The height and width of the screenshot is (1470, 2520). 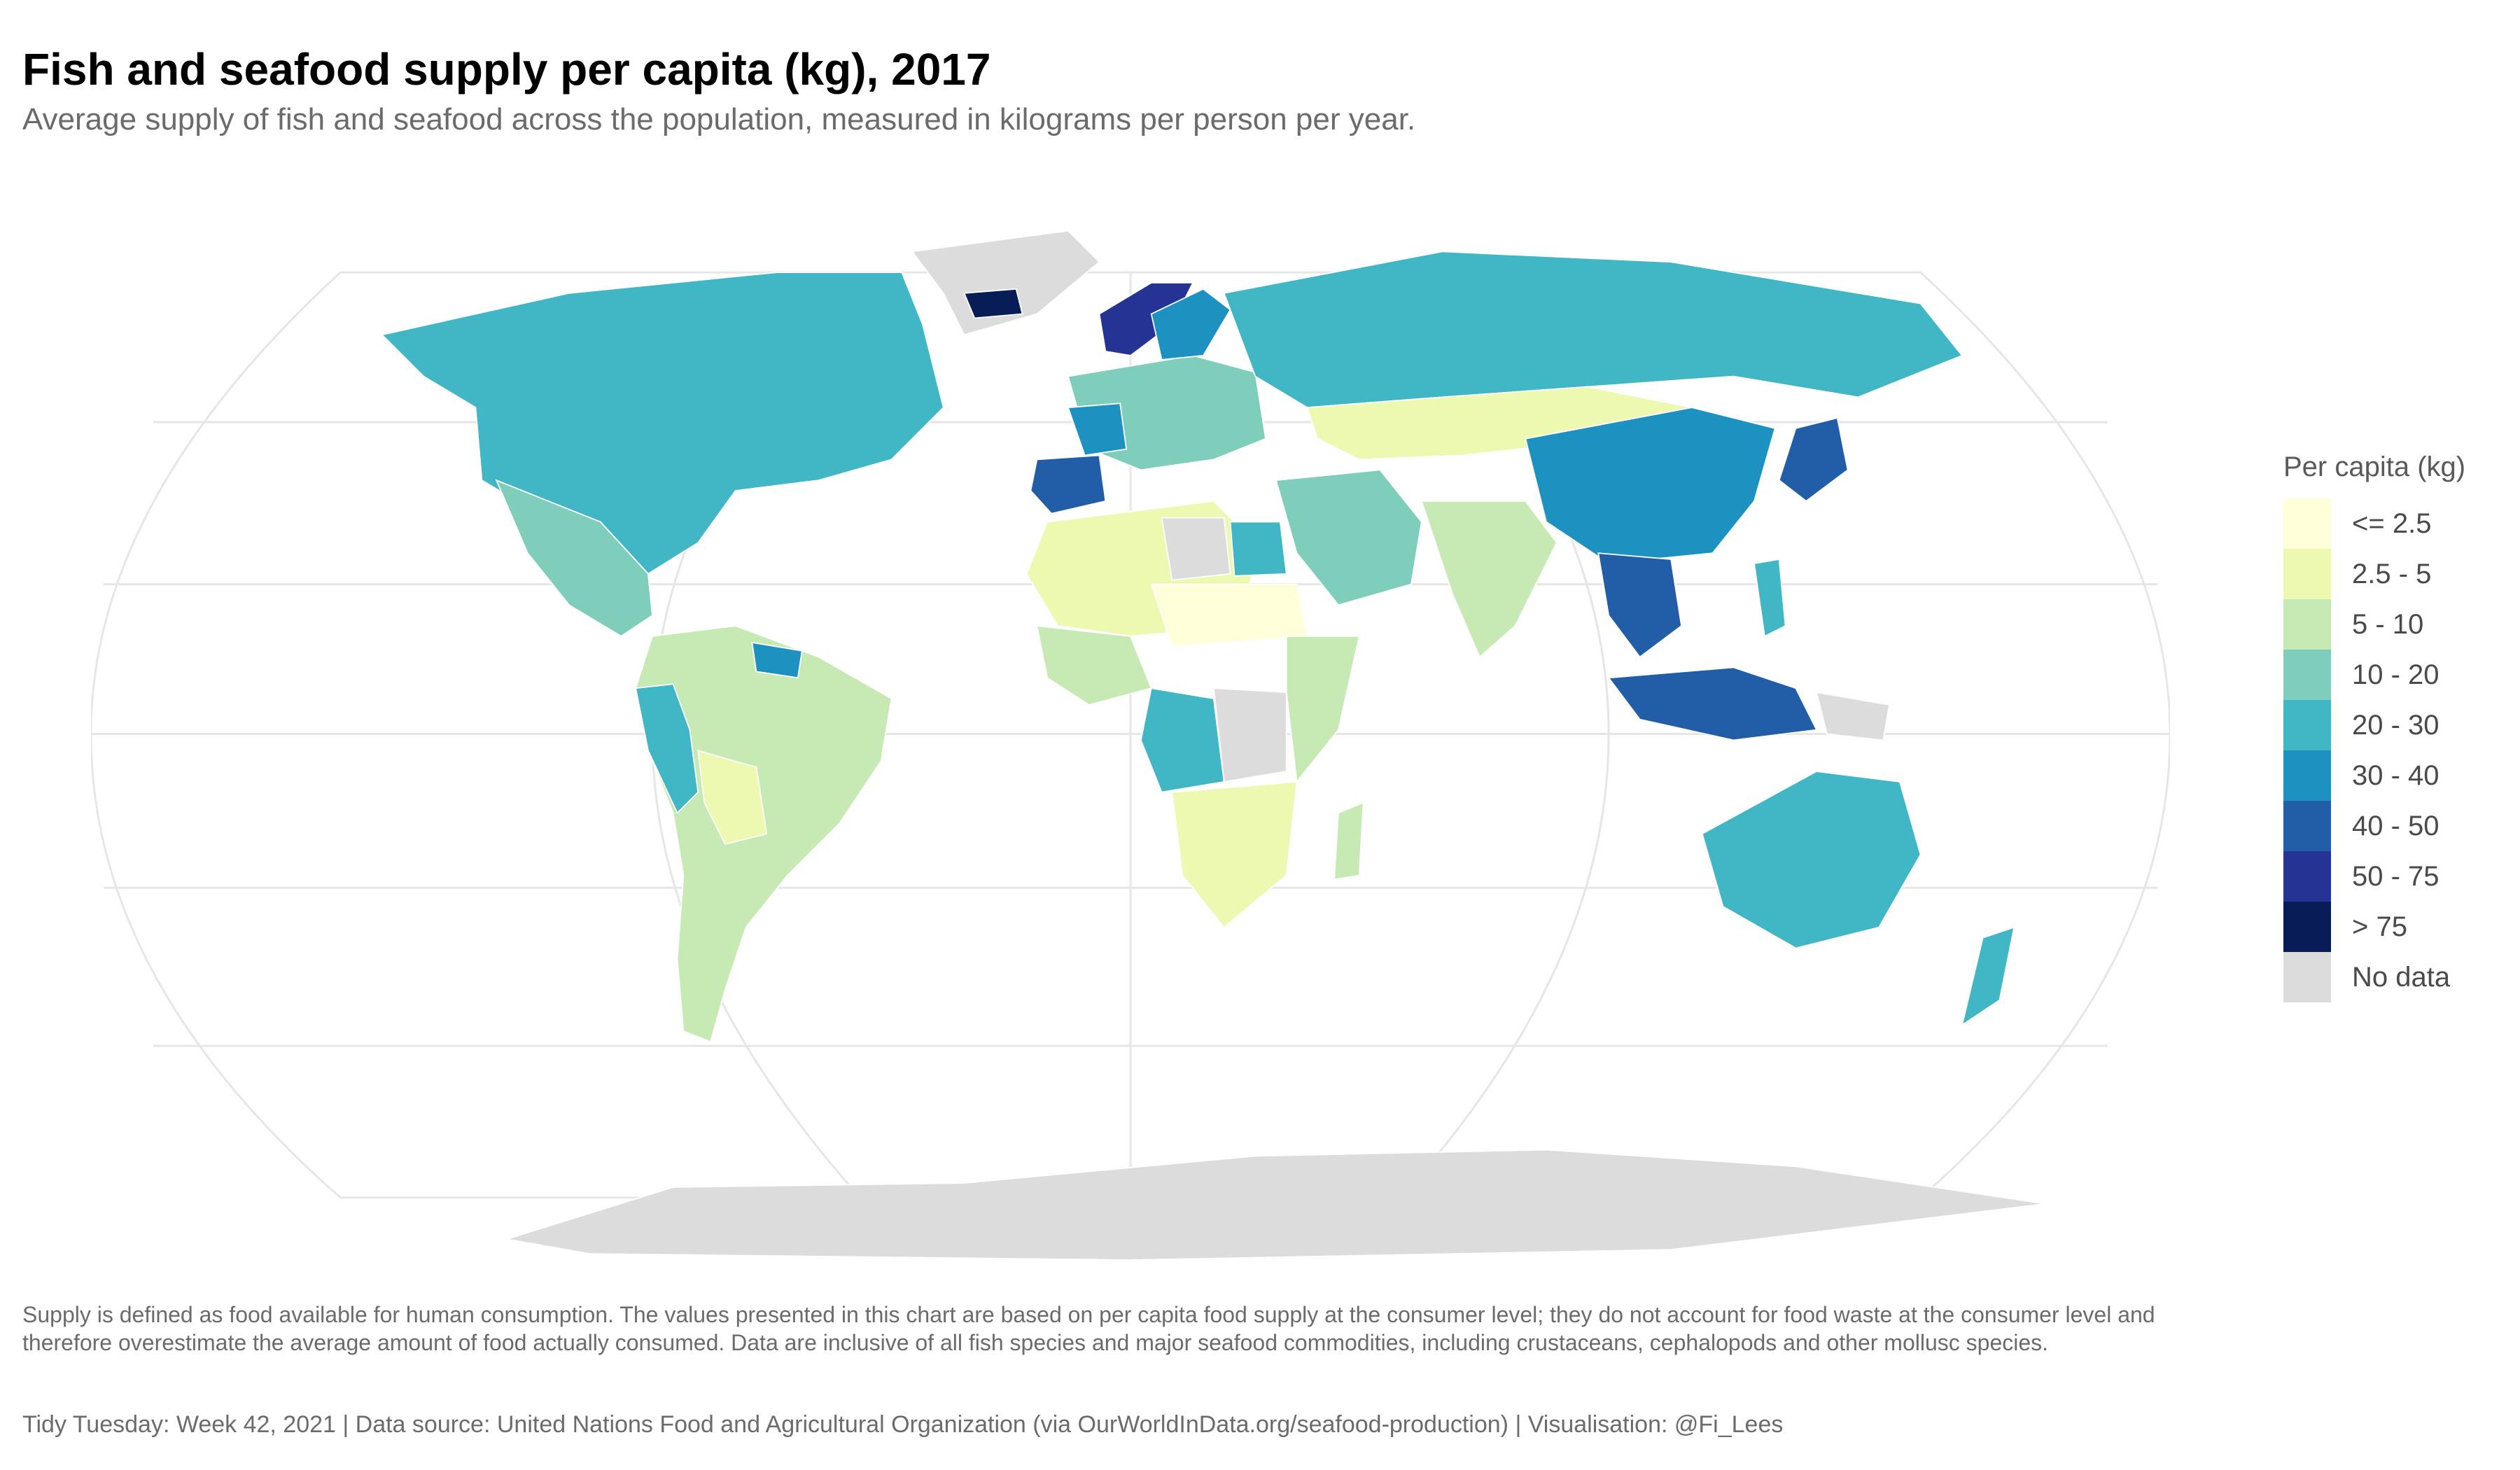 What do you see at coordinates (1853, 716) in the screenshot?
I see `region-papua: Papua New Guinea` at bounding box center [1853, 716].